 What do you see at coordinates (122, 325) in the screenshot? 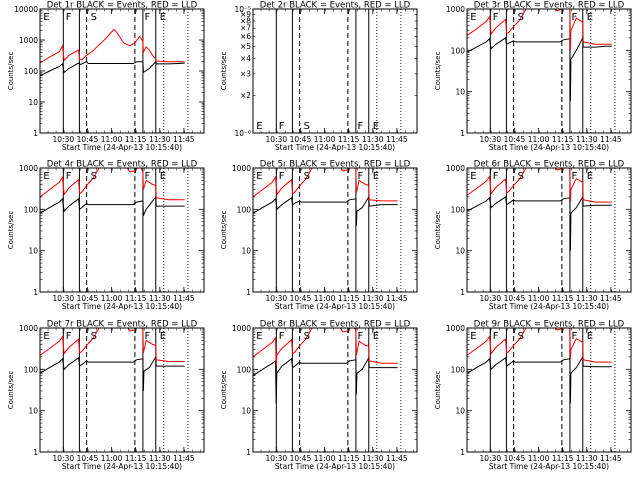
I see `panel-title: Det 7r BLACK = Events, RED = LLD` at bounding box center [122, 325].